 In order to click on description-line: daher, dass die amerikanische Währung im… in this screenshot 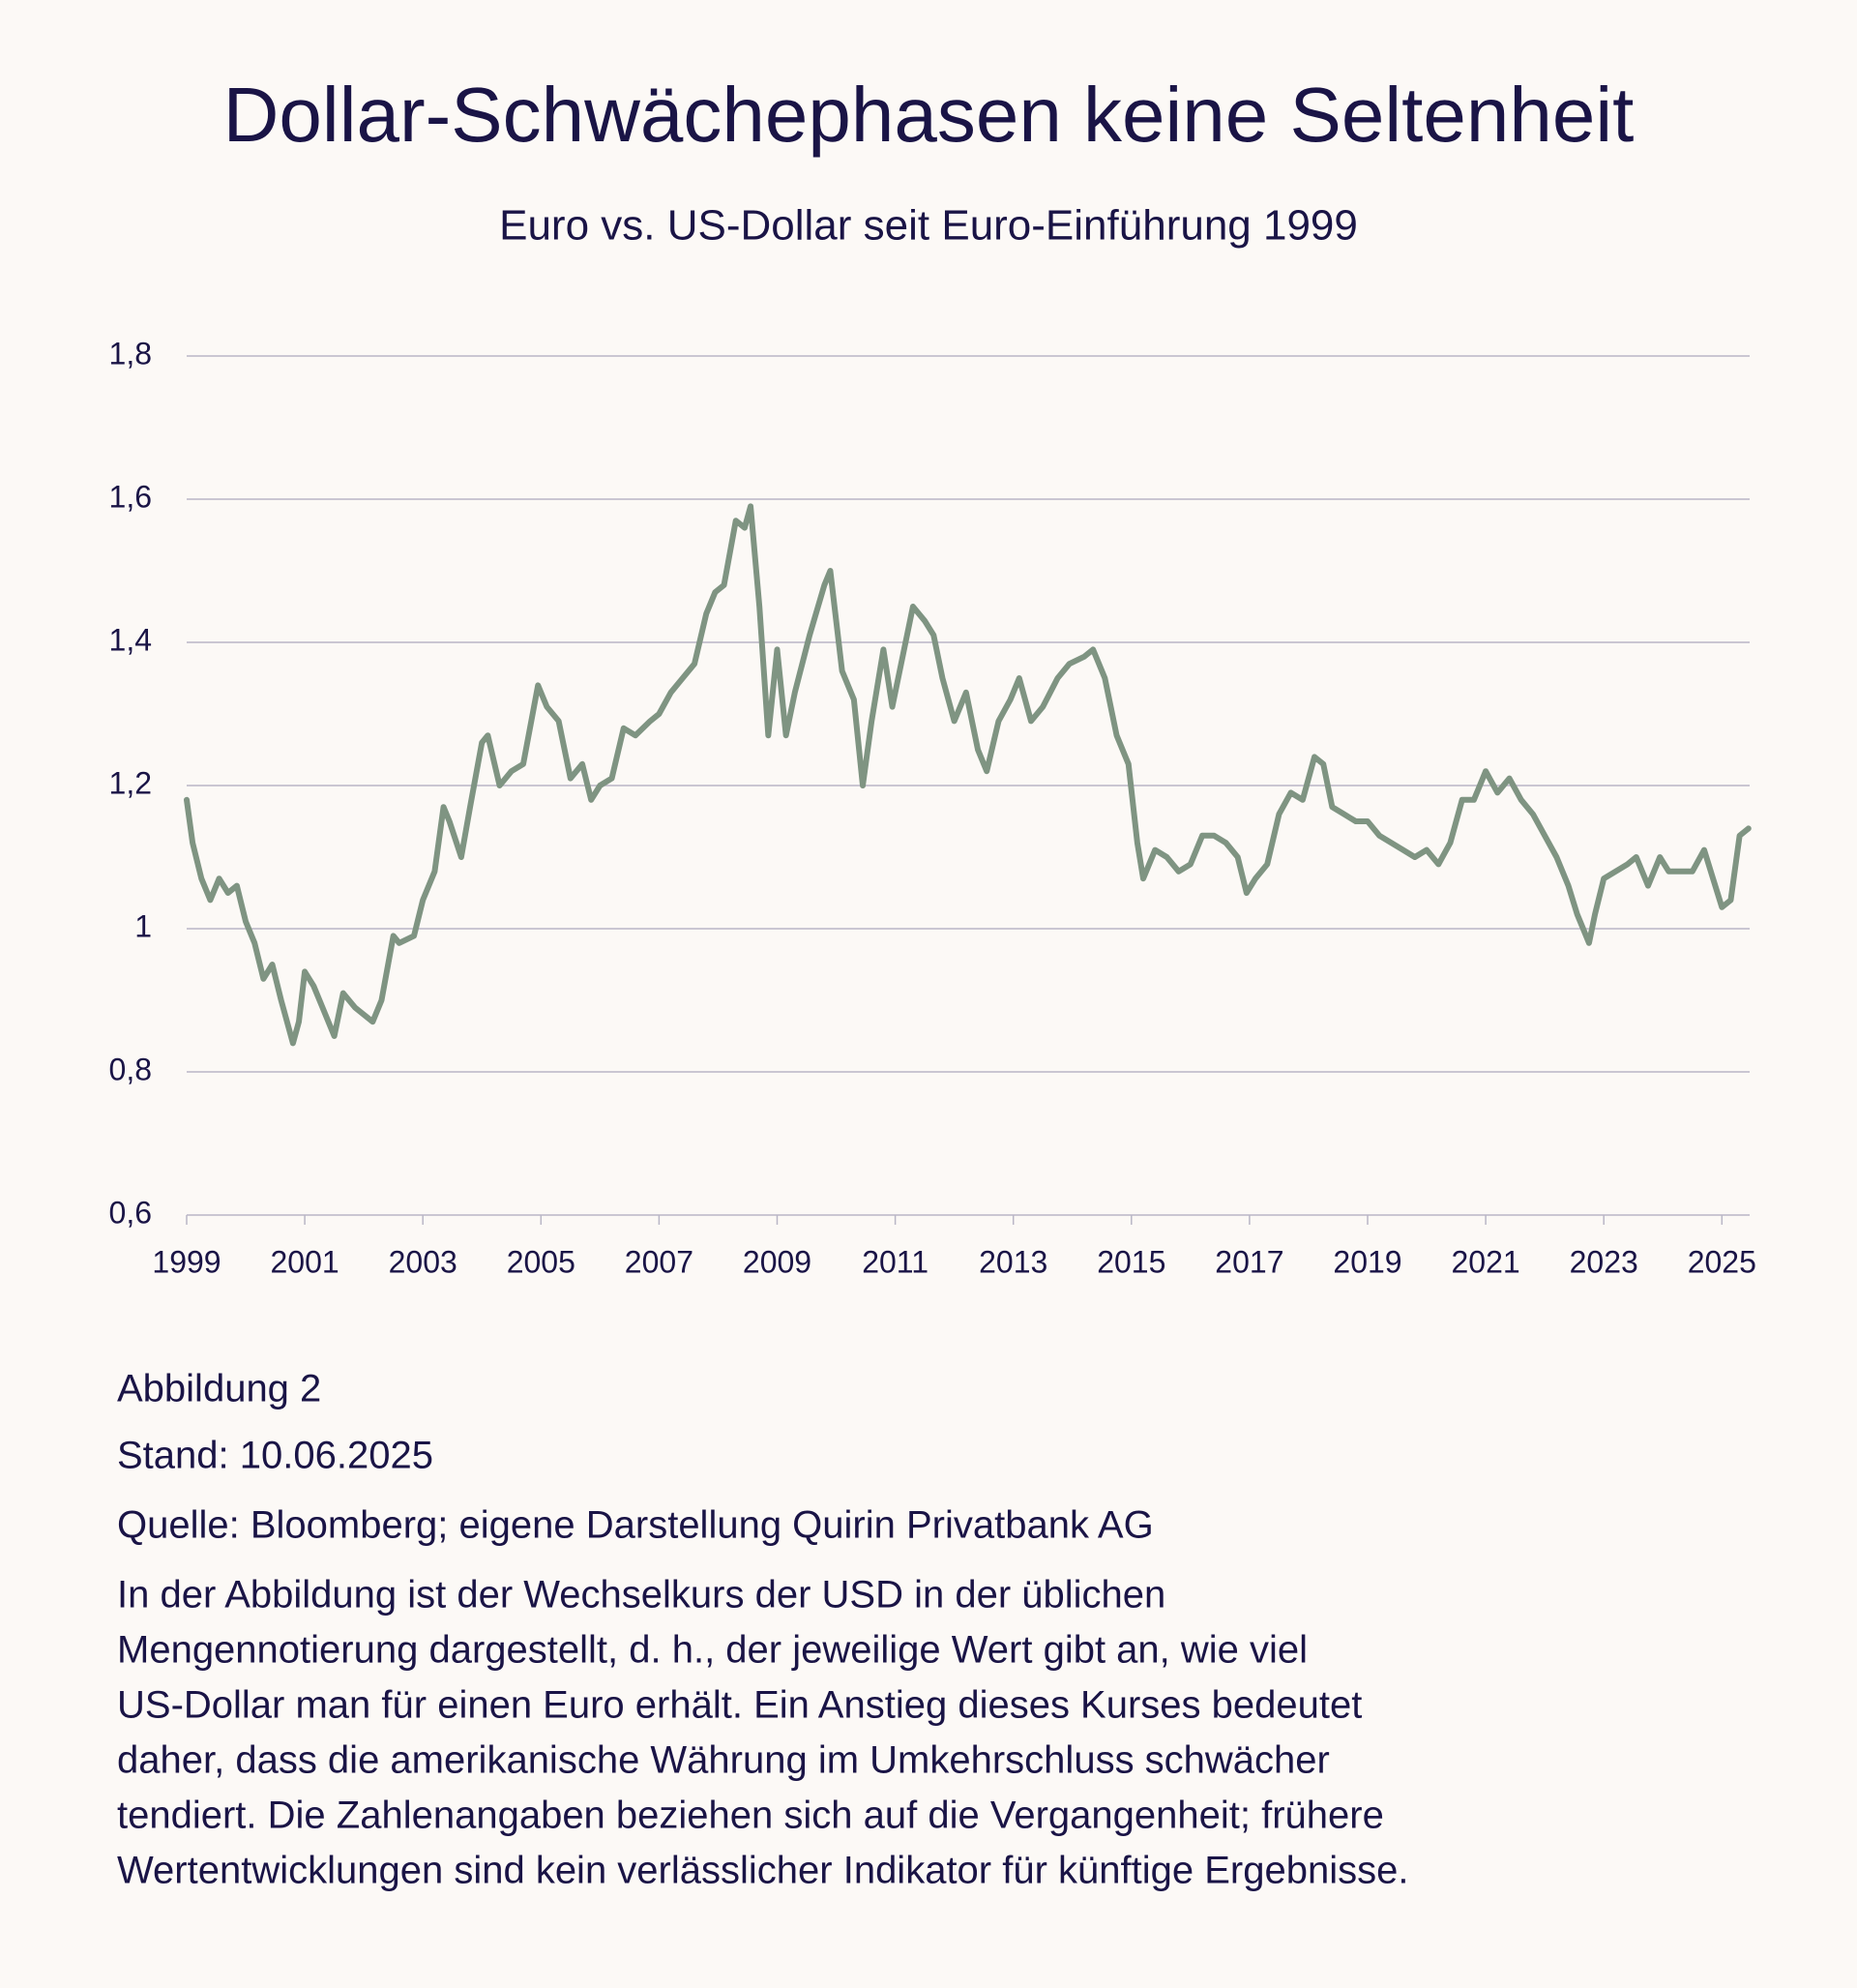, I will do `click(723, 1760)`.